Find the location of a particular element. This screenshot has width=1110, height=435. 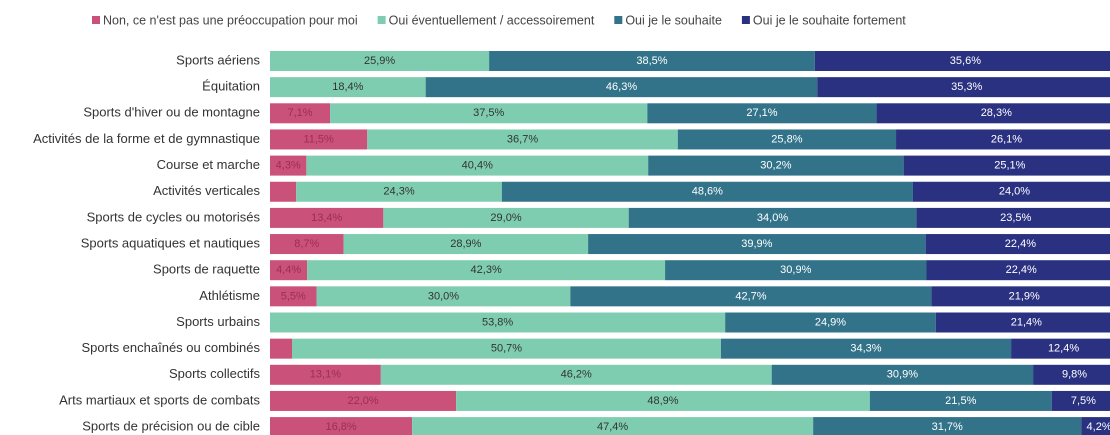

value-label: 13,4% is located at coordinates (326, 218).